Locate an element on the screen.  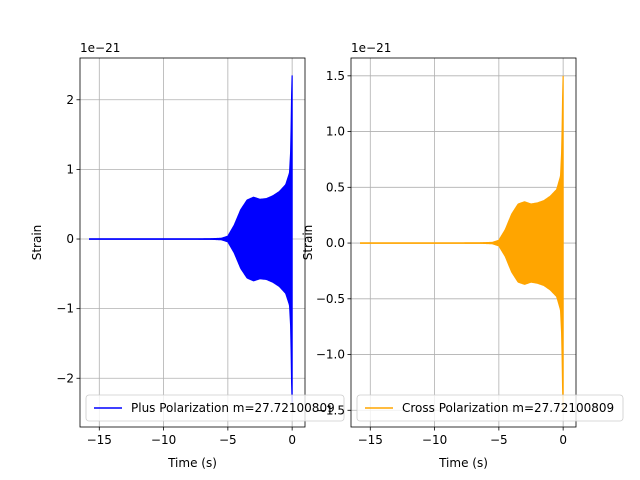
legend: Cross Polarization m=27.72100809 is located at coordinates (490, 408).